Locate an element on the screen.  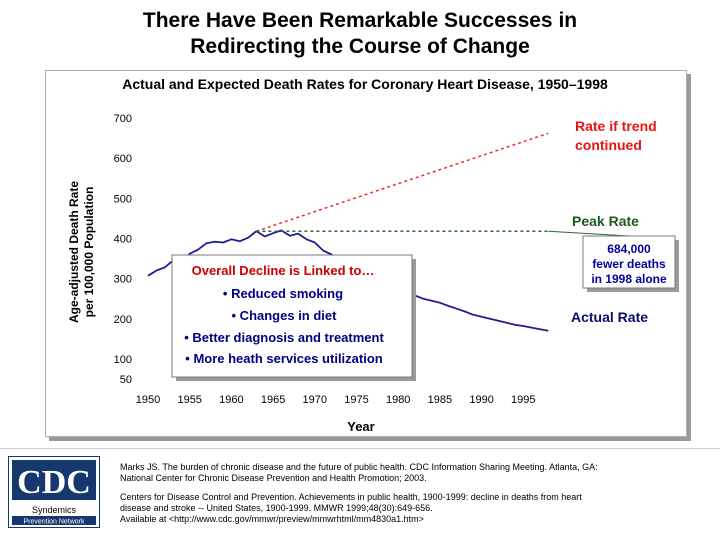
peak-rate-label: Peak Rate is located at coordinates (605, 221).